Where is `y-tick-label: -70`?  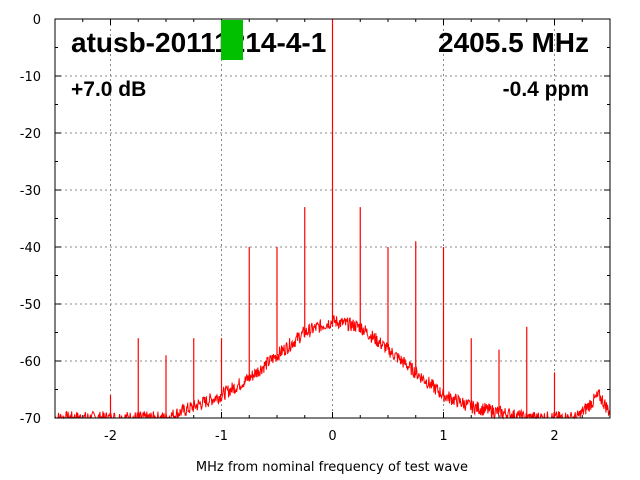 y-tick-label: -70 is located at coordinates (30, 419).